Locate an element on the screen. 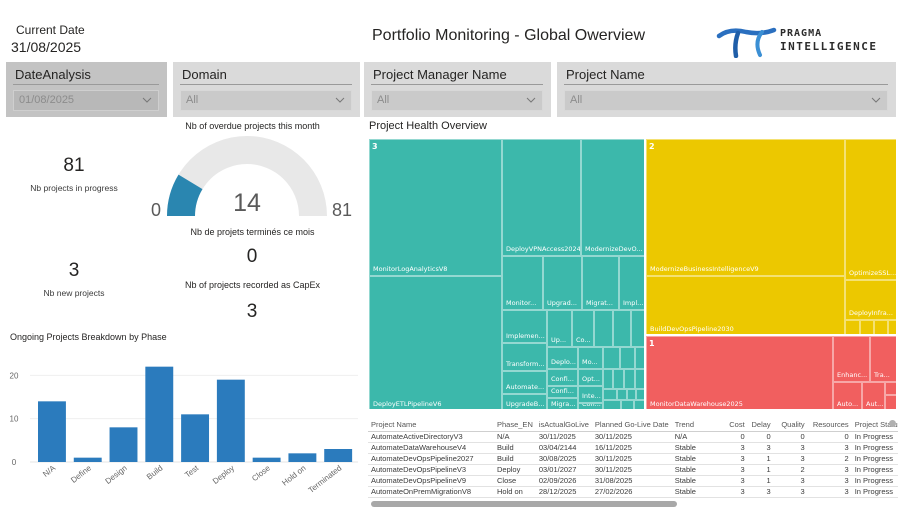  treemap-cell: MonitorLogAnalyticsV8 is located at coordinates (435, 207).